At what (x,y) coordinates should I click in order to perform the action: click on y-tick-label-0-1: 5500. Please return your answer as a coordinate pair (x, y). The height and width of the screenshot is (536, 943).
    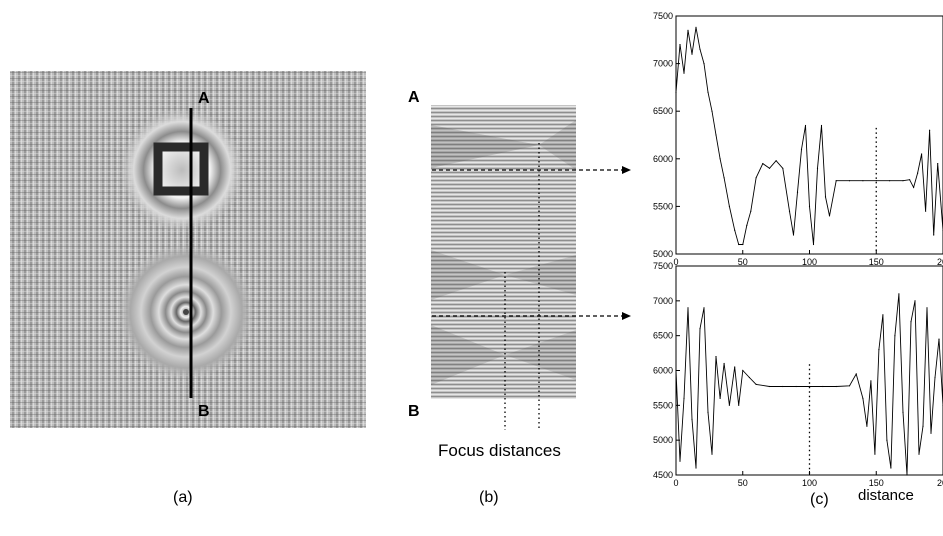
    Looking at the image, I should click on (663, 206).